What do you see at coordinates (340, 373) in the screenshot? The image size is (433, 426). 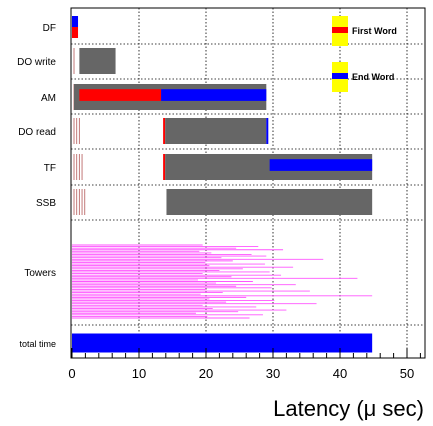 I see `x-tick-label: 40` at bounding box center [340, 373].